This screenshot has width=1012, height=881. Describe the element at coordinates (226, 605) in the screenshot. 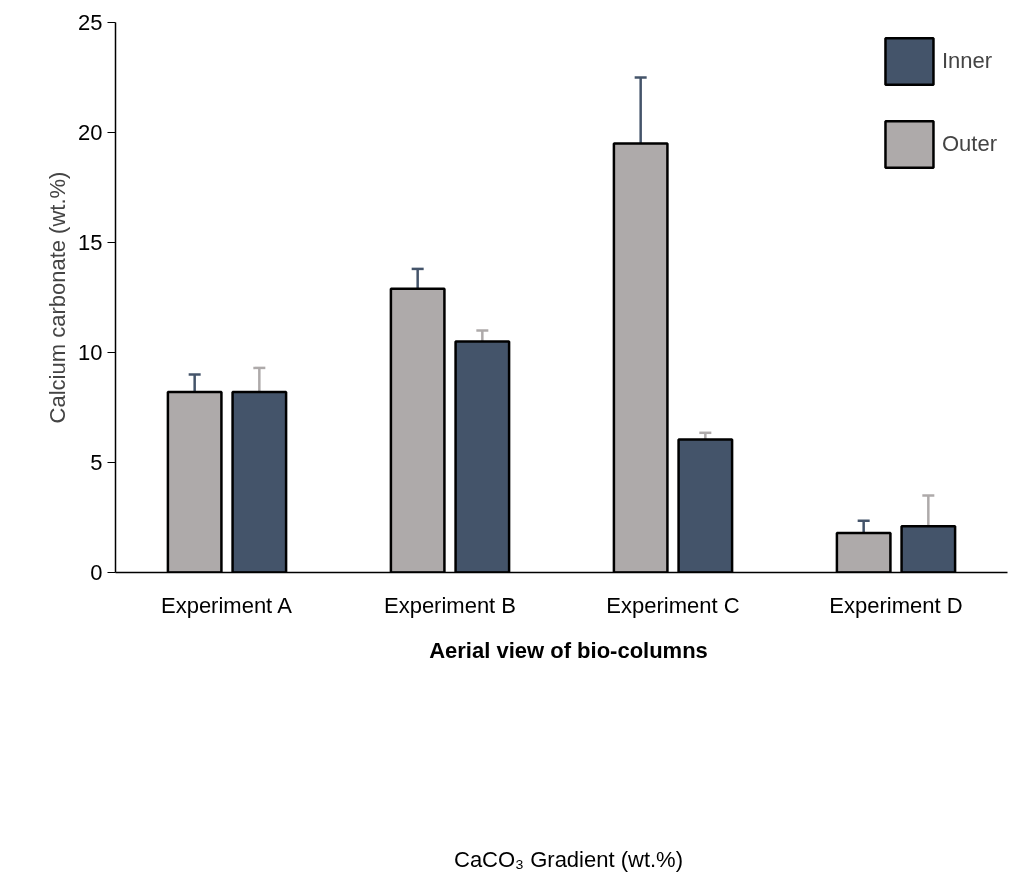

I see `x-tick-label: Experiment A` at that location.